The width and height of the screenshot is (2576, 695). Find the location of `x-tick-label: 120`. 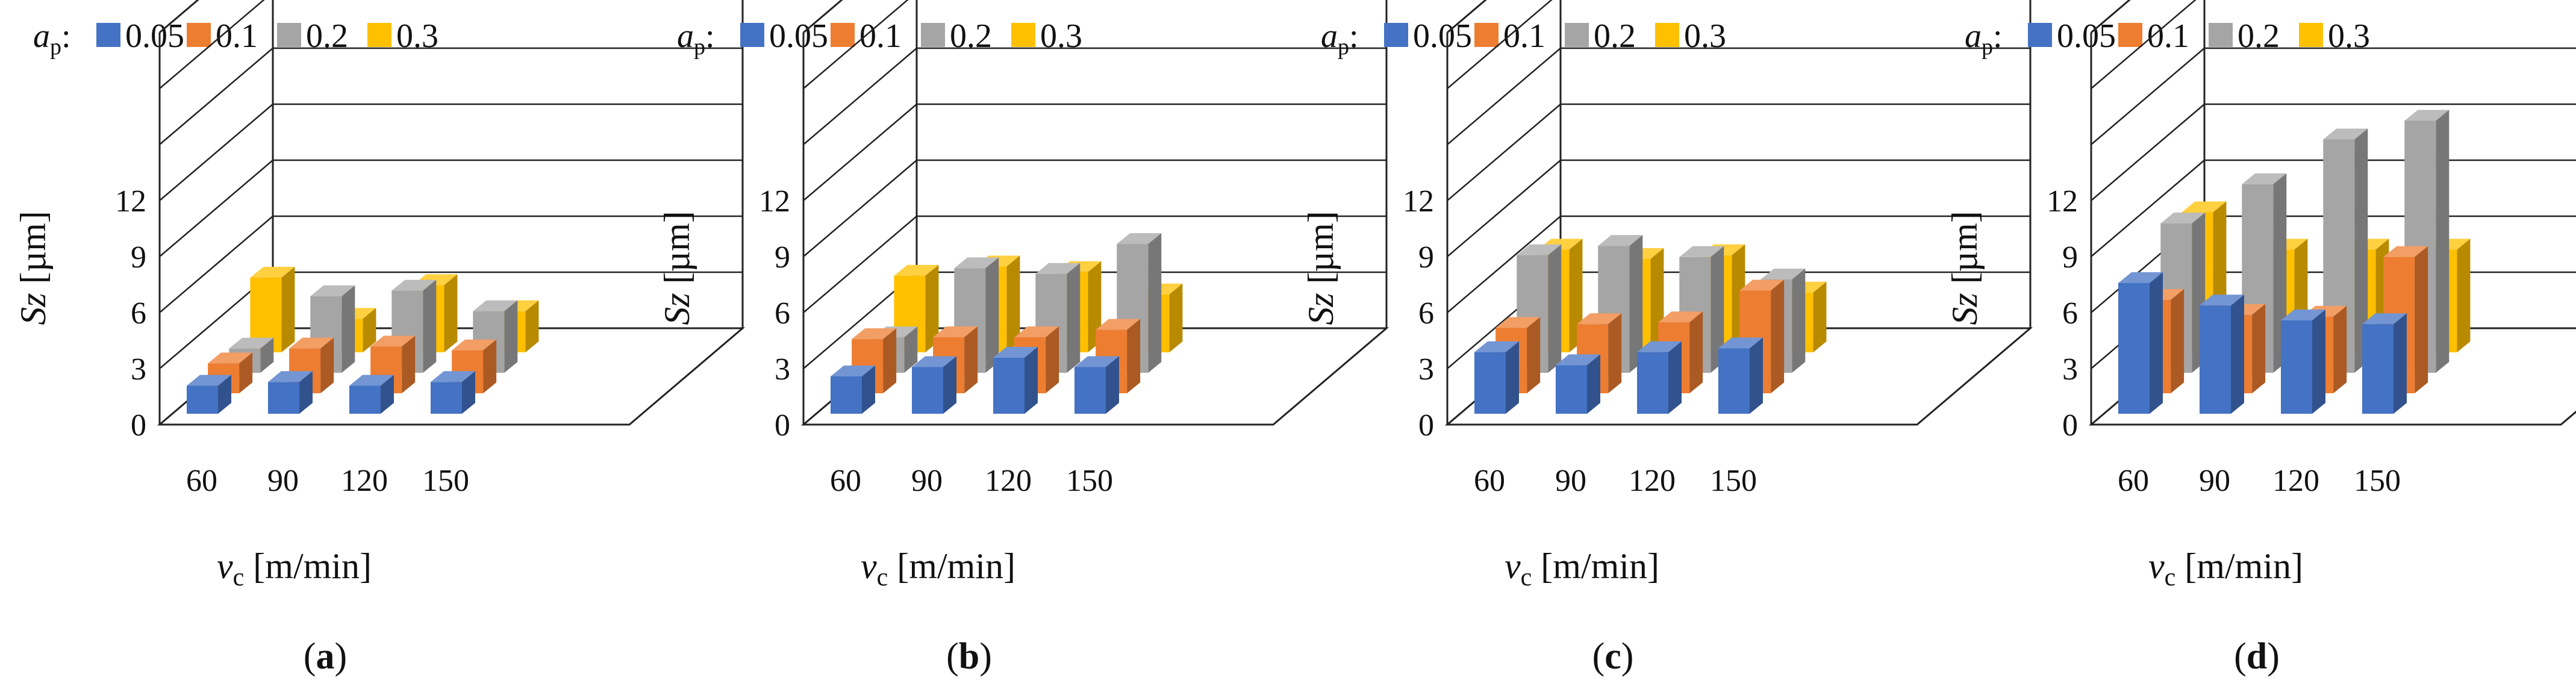

x-tick-label: 120 is located at coordinates (1652, 481).